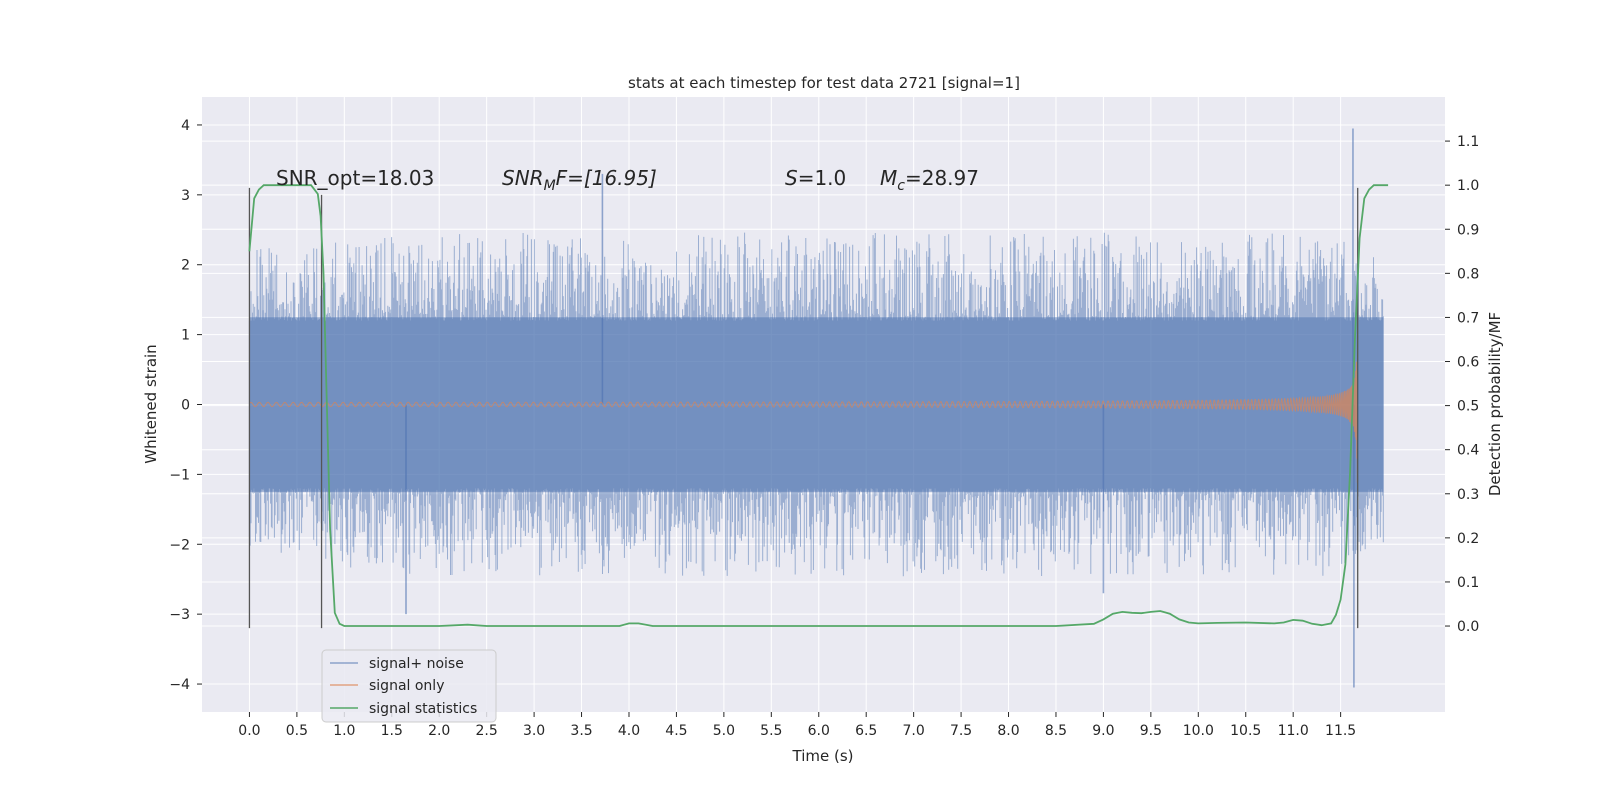 This screenshot has height=800, width=1600. I want to click on annotation-snr-opt: SNR_opt=18.03, so click(355, 178).